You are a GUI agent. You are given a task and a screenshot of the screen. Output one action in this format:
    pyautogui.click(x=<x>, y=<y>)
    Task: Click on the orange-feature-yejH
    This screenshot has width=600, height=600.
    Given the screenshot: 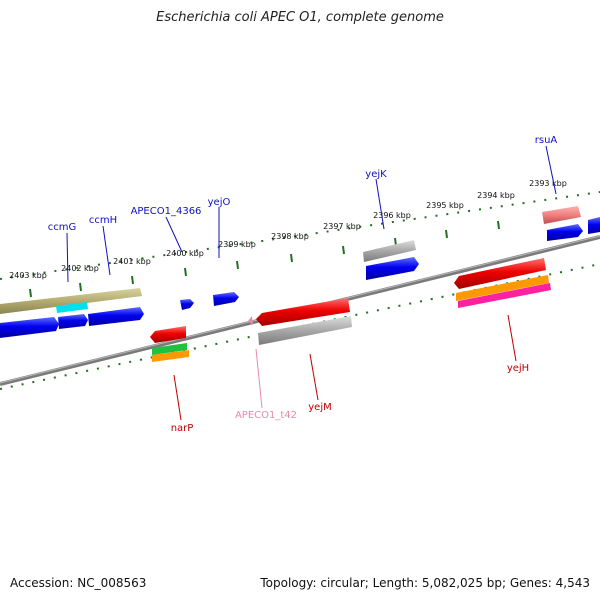 What is the action you would take?
    pyautogui.click(x=502, y=288)
    